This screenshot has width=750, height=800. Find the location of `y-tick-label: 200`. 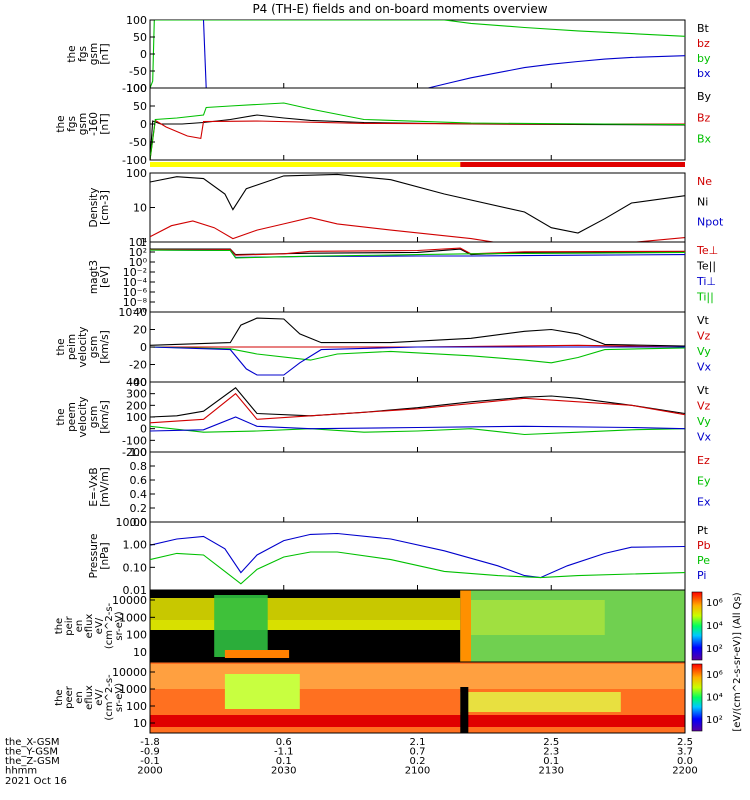

y-tick-label: 200 is located at coordinates (136, 405).